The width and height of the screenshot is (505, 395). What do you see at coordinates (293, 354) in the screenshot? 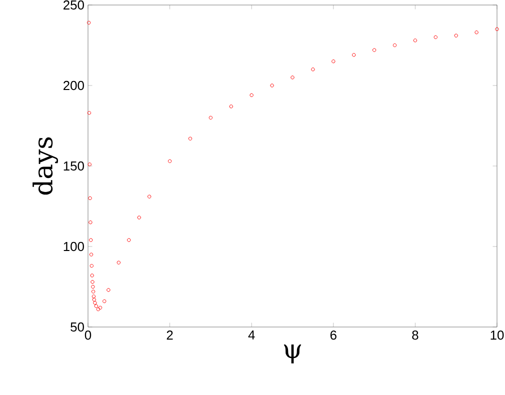
I see `x-axis-title: ψ` at bounding box center [293, 354].